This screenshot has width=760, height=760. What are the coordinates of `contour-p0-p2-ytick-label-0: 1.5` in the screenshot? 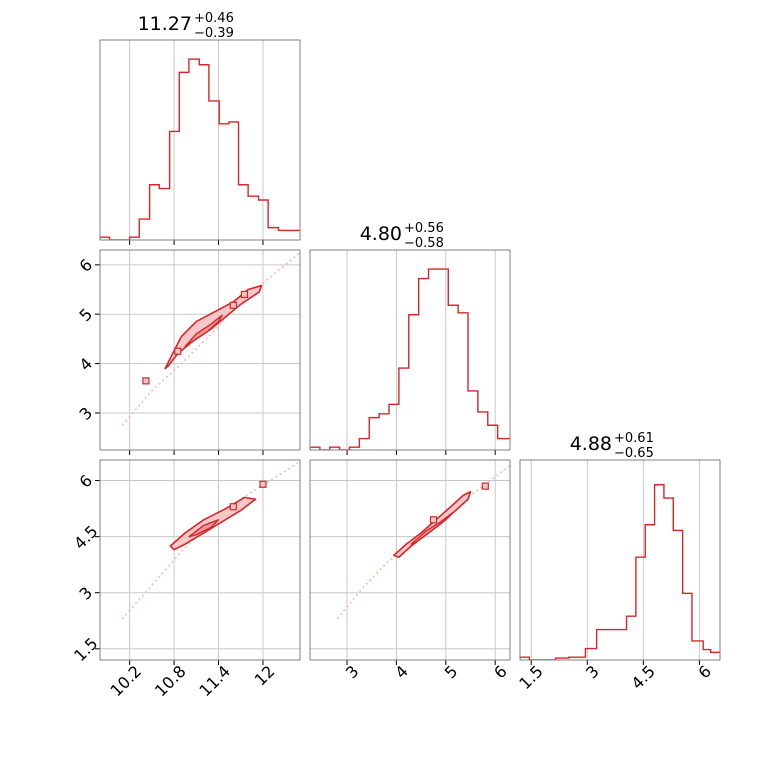 It's located at (85, 649).